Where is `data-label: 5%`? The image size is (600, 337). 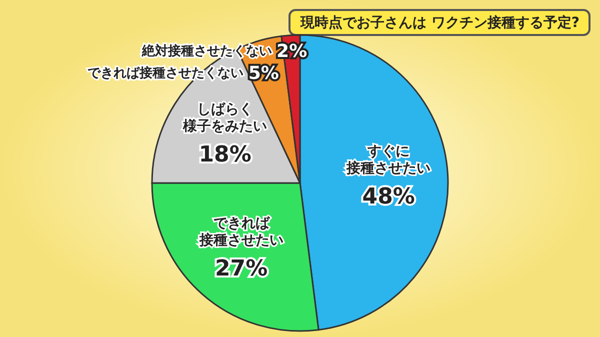
data-label: 5% is located at coordinates (263, 73).